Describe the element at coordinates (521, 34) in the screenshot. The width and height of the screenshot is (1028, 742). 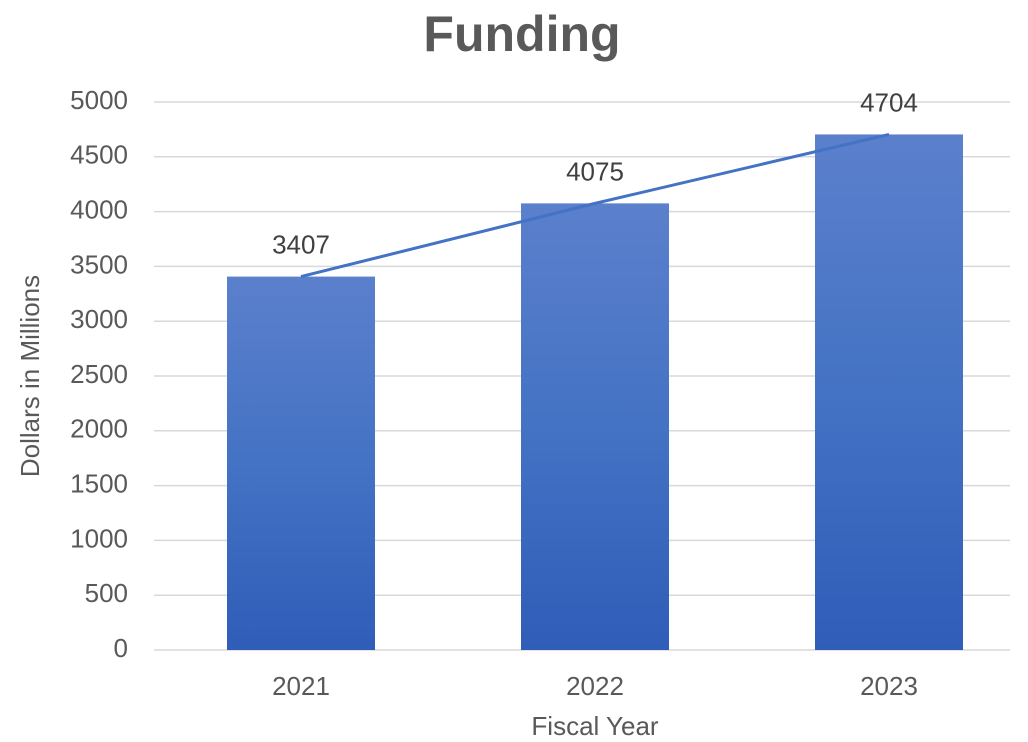
I see `chart-title: Funding` at that location.